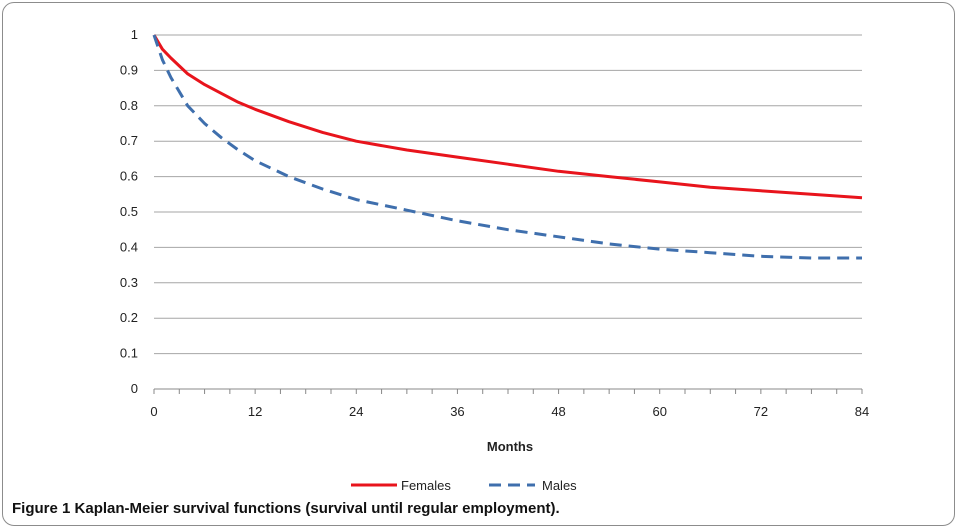 The image size is (959, 530). What do you see at coordinates (255, 411) in the screenshot?
I see `x-tick-label: 12` at bounding box center [255, 411].